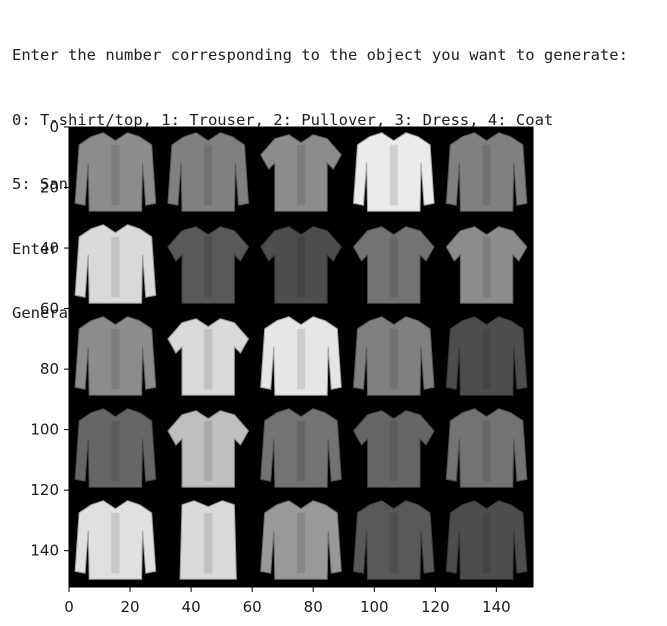 This screenshot has height=626, width=667. What do you see at coordinates (49, 369) in the screenshot?
I see `y-tick-label: 80` at bounding box center [49, 369].